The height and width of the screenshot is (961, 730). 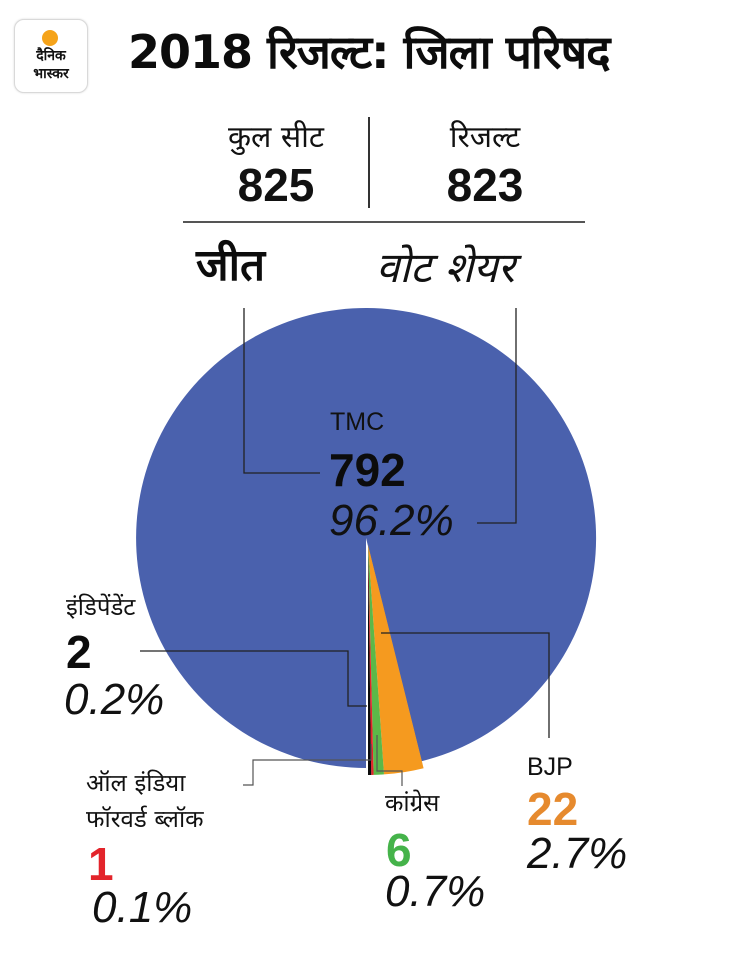 What do you see at coordinates (50, 38) in the screenshot?
I see `sun-dot-icon` at bounding box center [50, 38].